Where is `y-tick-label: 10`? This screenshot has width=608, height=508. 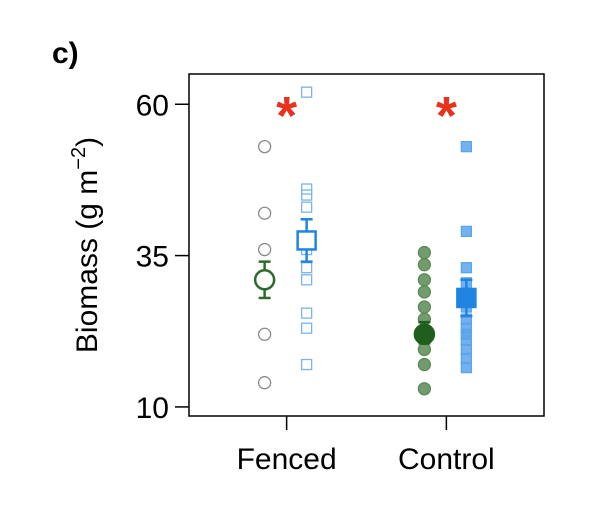 y-tick-label: 10 is located at coordinates (152, 408).